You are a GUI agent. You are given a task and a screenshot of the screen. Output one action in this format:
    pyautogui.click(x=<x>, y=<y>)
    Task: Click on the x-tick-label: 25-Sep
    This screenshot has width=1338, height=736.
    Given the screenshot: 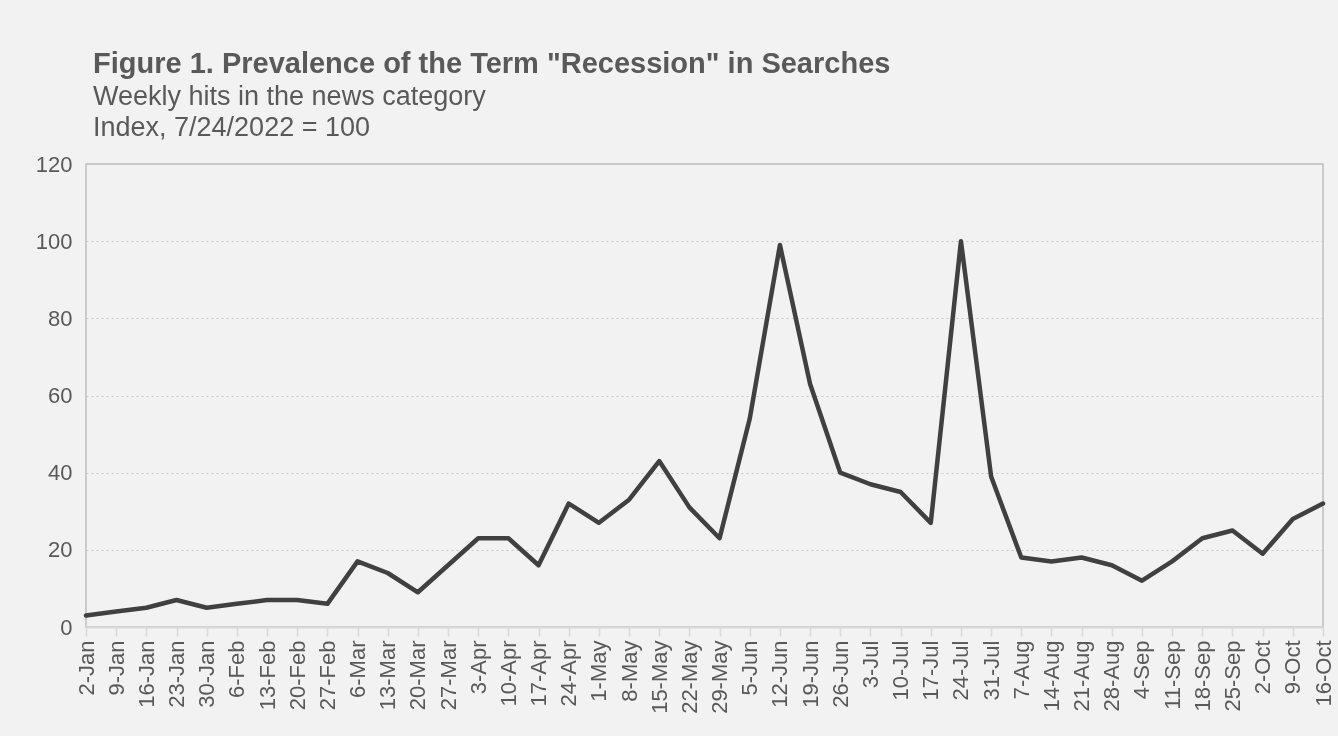 What is the action you would take?
    pyautogui.click(x=1232, y=676)
    